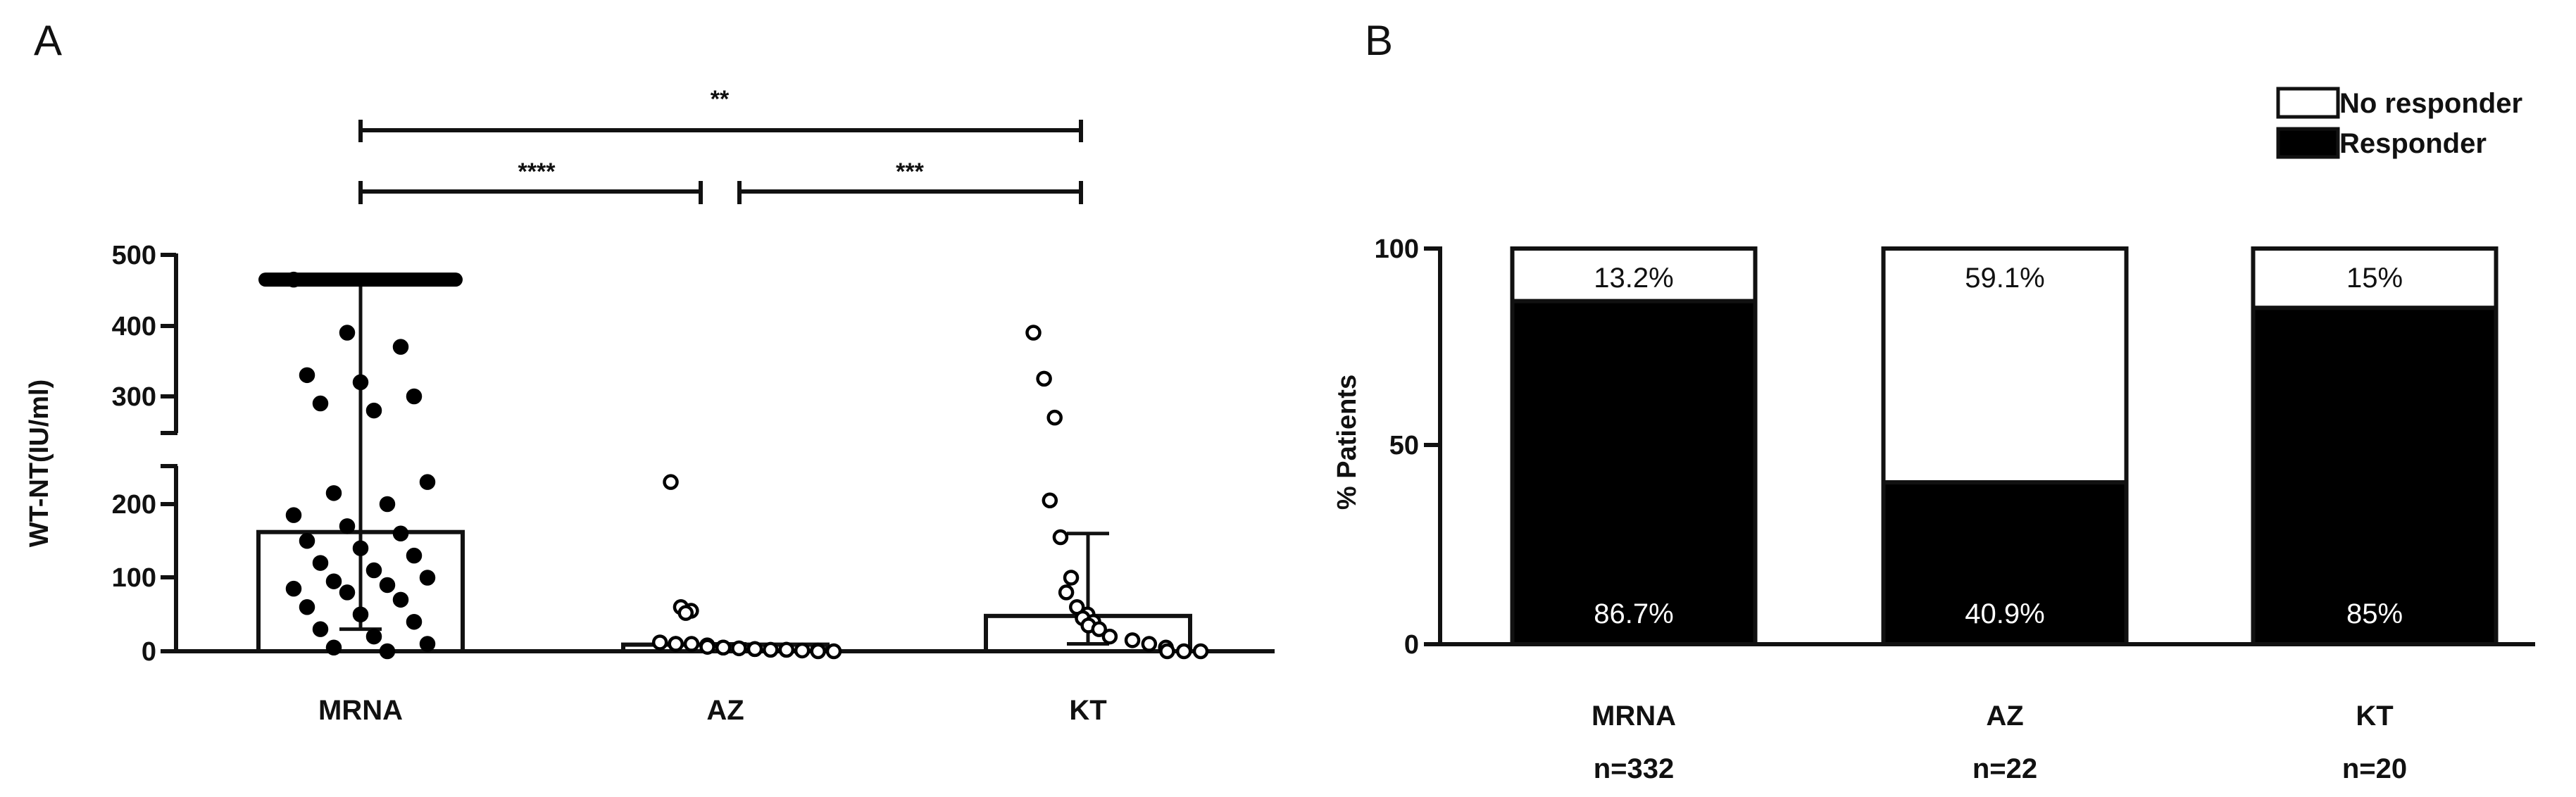  Describe the element at coordinates (1634, 769) in the screenshot. I see `panel-b-sample-size-mrna: n=332` at that location.